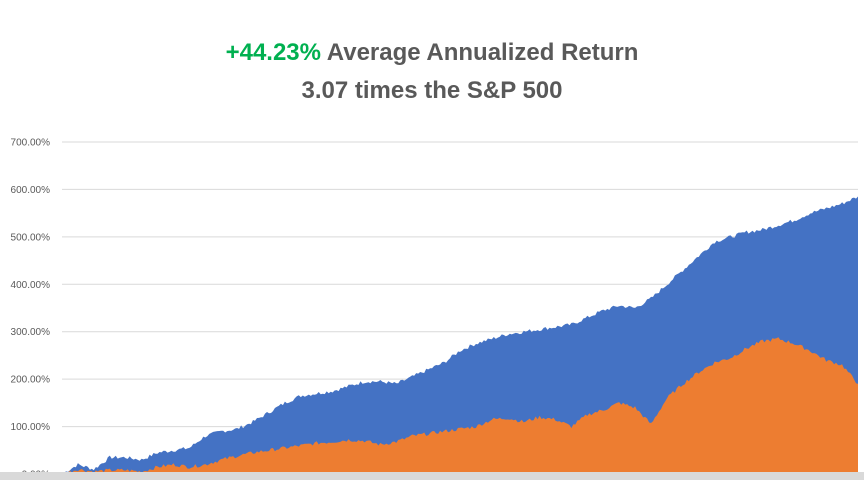  Describe the element at coordinates (31, 190) in the screenshot. I see `y-tick-label: 600.00%` at that location.